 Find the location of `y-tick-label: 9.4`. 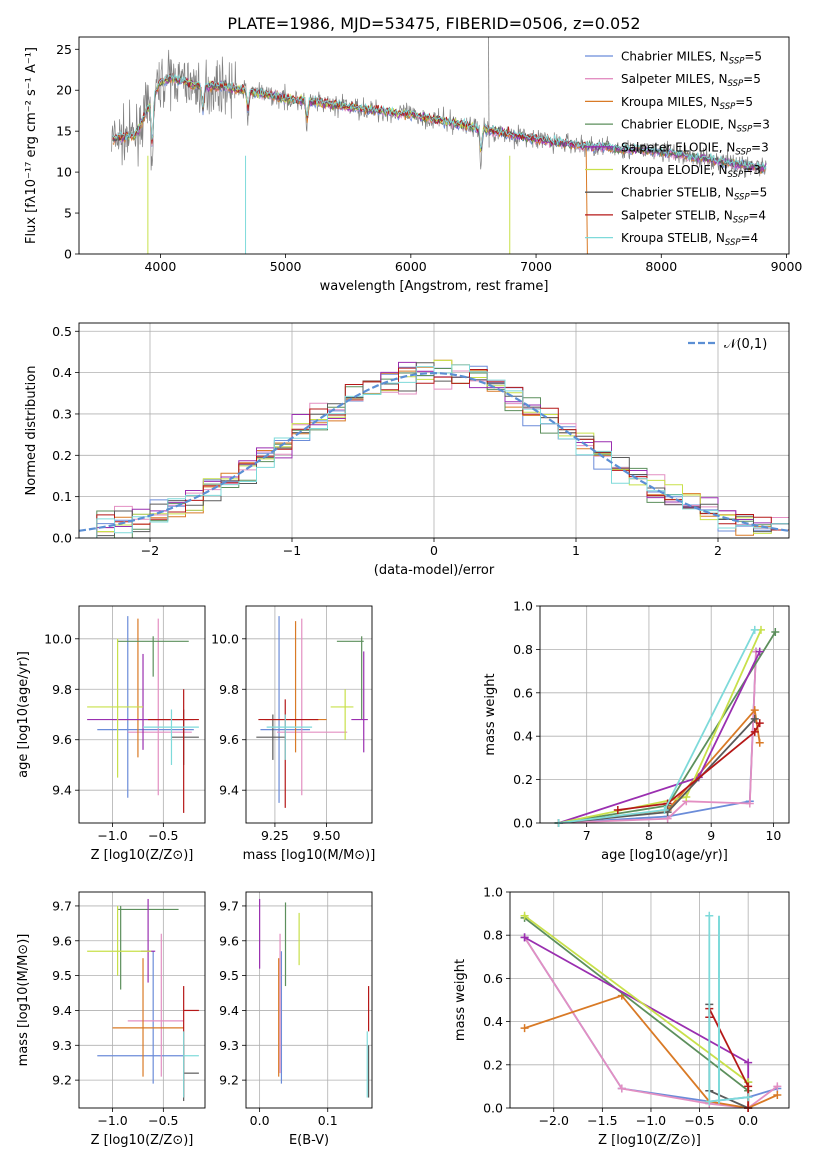

y-tick-label: 9.4 is located at coordinates (229, 790).